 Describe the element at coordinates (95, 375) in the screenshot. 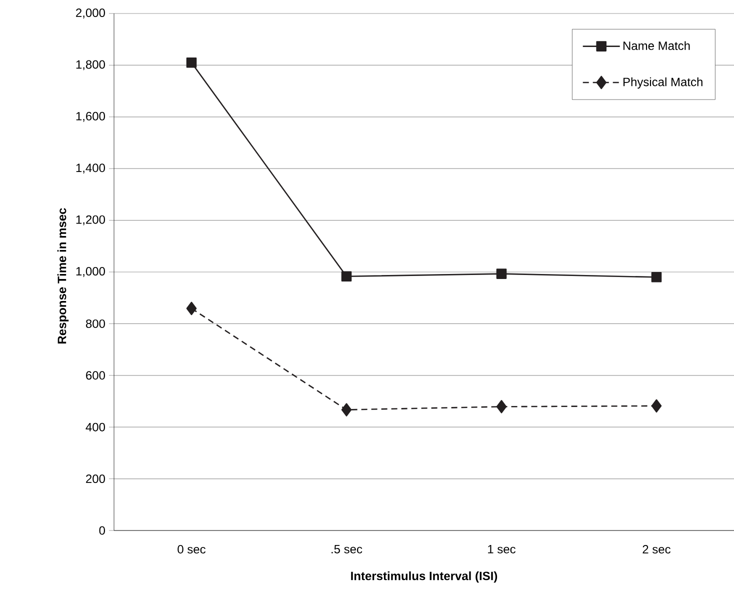

I see `y-tick-label: 600` at that location.